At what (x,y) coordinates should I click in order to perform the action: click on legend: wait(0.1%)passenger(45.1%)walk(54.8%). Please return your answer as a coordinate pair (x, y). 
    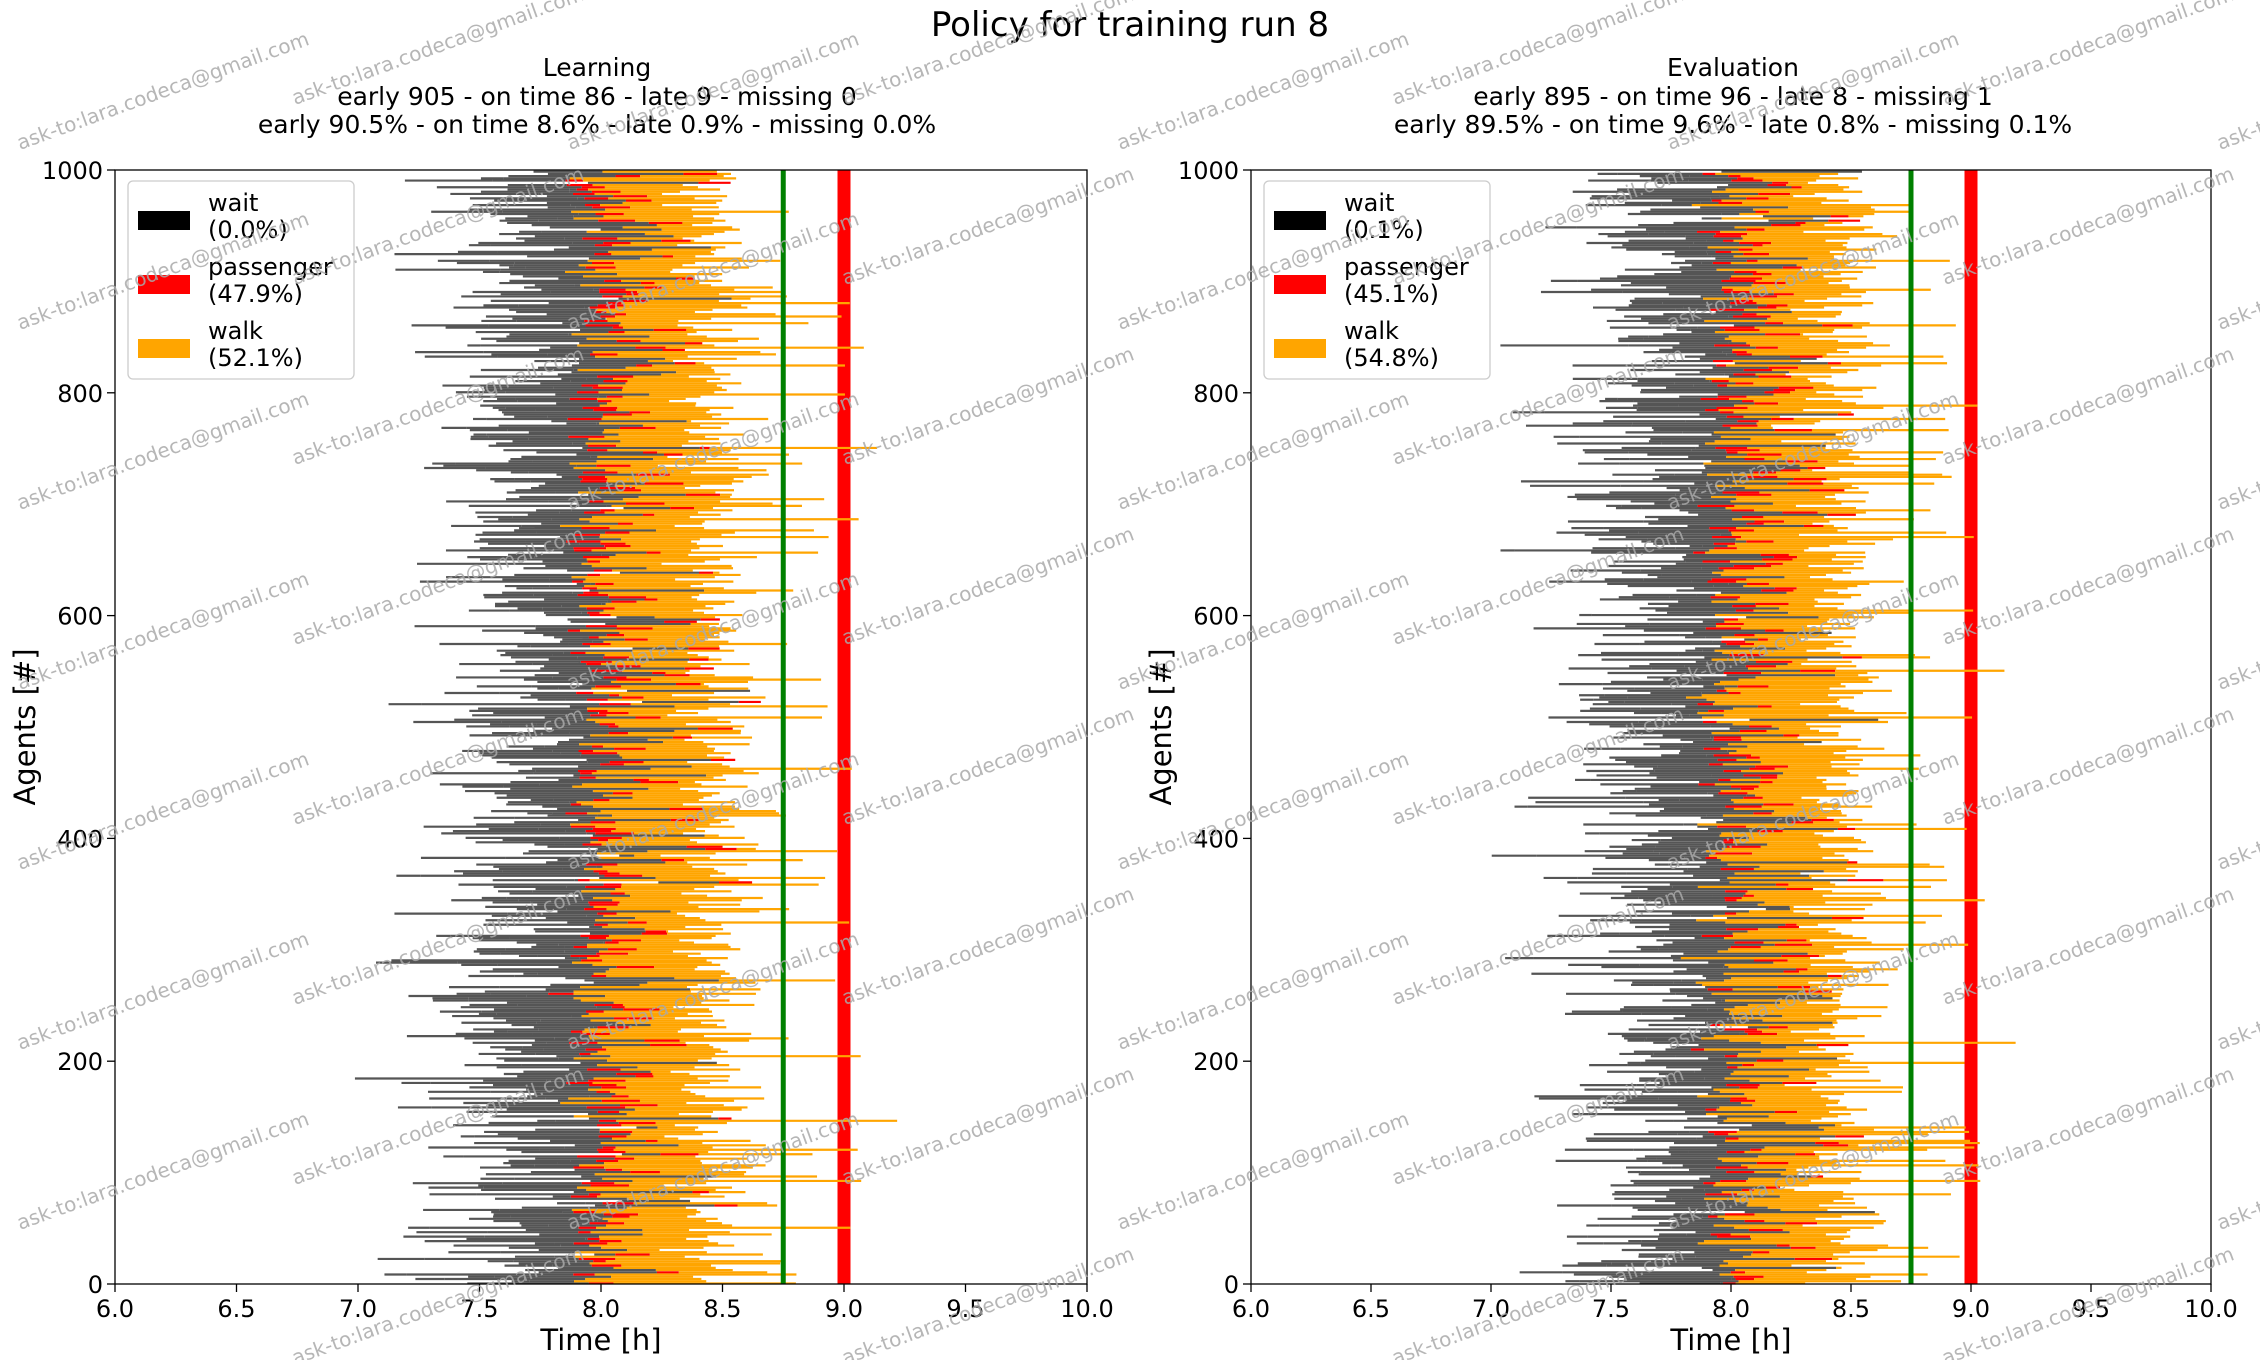
    Looking at the image, I should click on (1377, 280).